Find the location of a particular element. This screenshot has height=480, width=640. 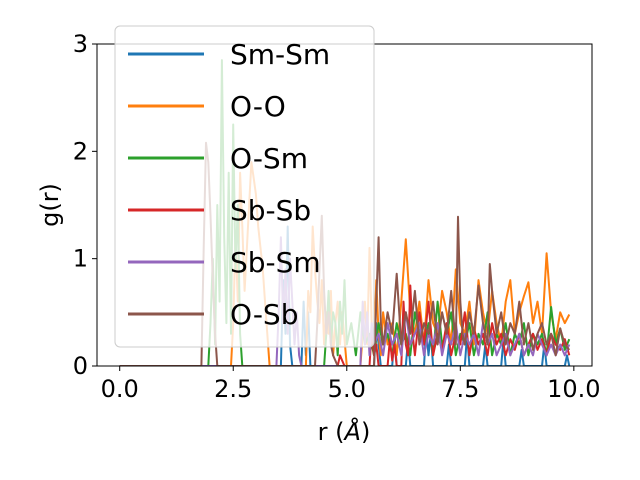

legend-label: Sb-Sb is located at coordinates (270, 210).